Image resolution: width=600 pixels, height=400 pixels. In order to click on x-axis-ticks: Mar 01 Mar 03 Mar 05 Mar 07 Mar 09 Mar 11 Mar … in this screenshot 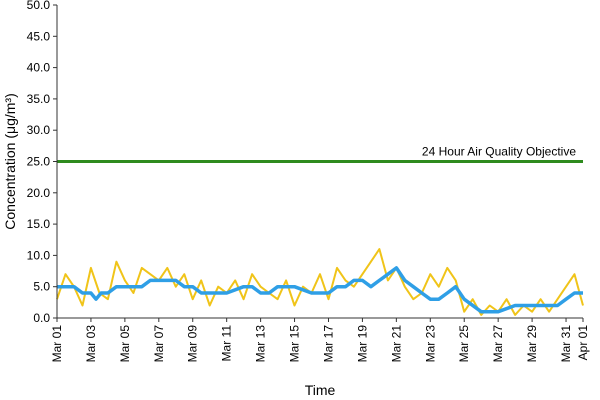, I will do `click(320, 340)`.